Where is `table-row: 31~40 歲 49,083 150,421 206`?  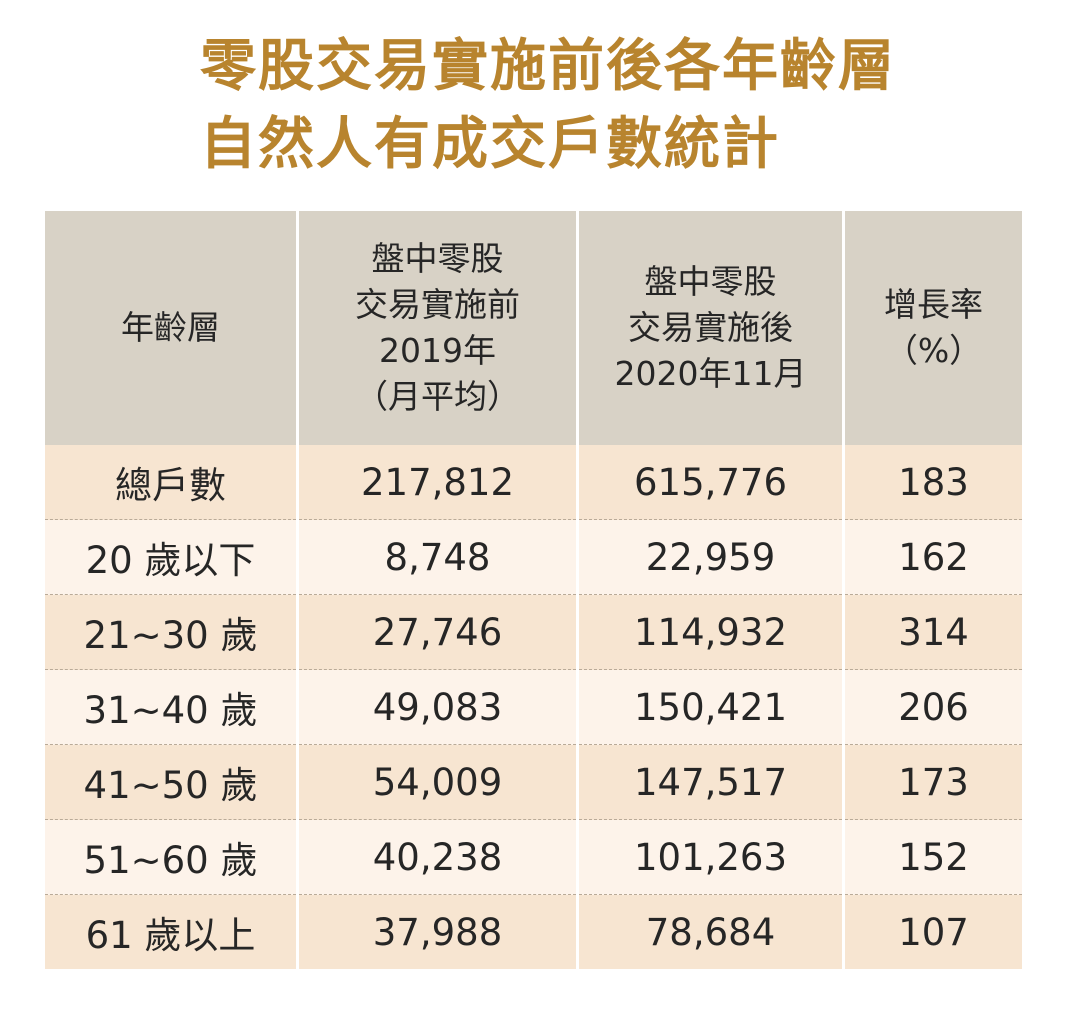
table-row: 31~40 歲 49,083 150,421 206 is located at coordinates (533, 707).